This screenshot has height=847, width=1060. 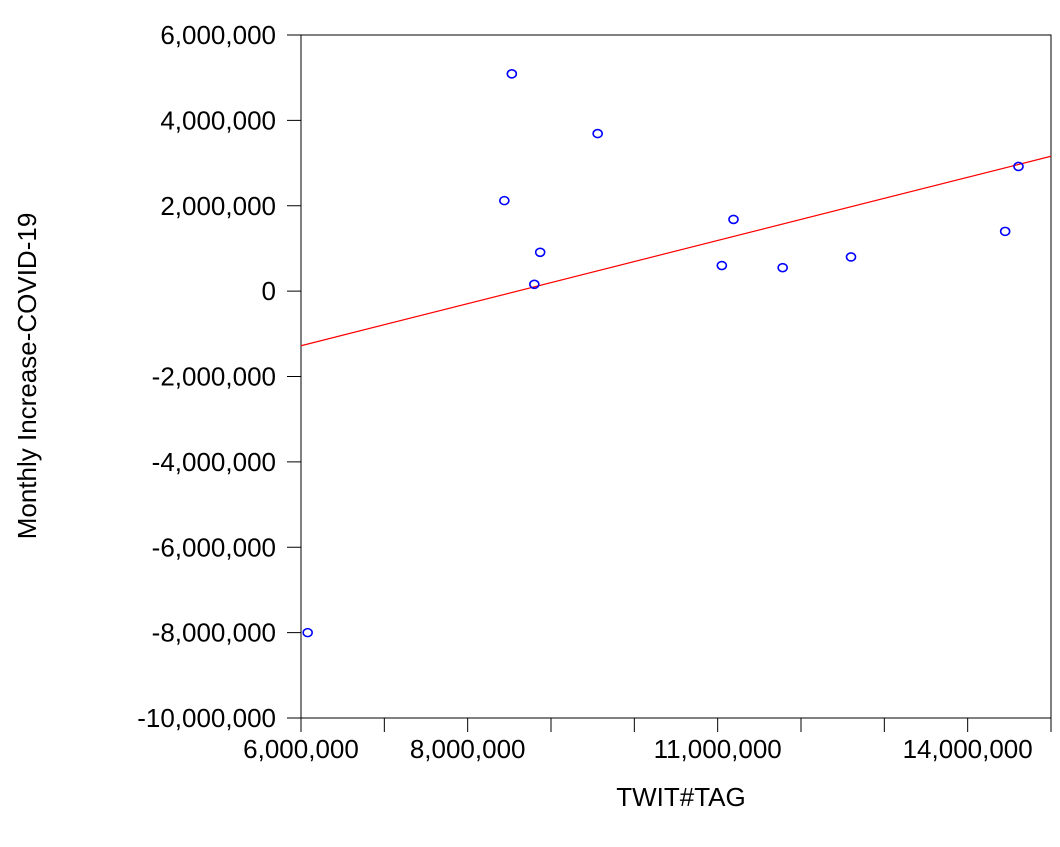 What do you see at coordinates (214, 547) in the screenshot?
I see `y-tick-label: -6,000,000` at bounding box center [214, 547].